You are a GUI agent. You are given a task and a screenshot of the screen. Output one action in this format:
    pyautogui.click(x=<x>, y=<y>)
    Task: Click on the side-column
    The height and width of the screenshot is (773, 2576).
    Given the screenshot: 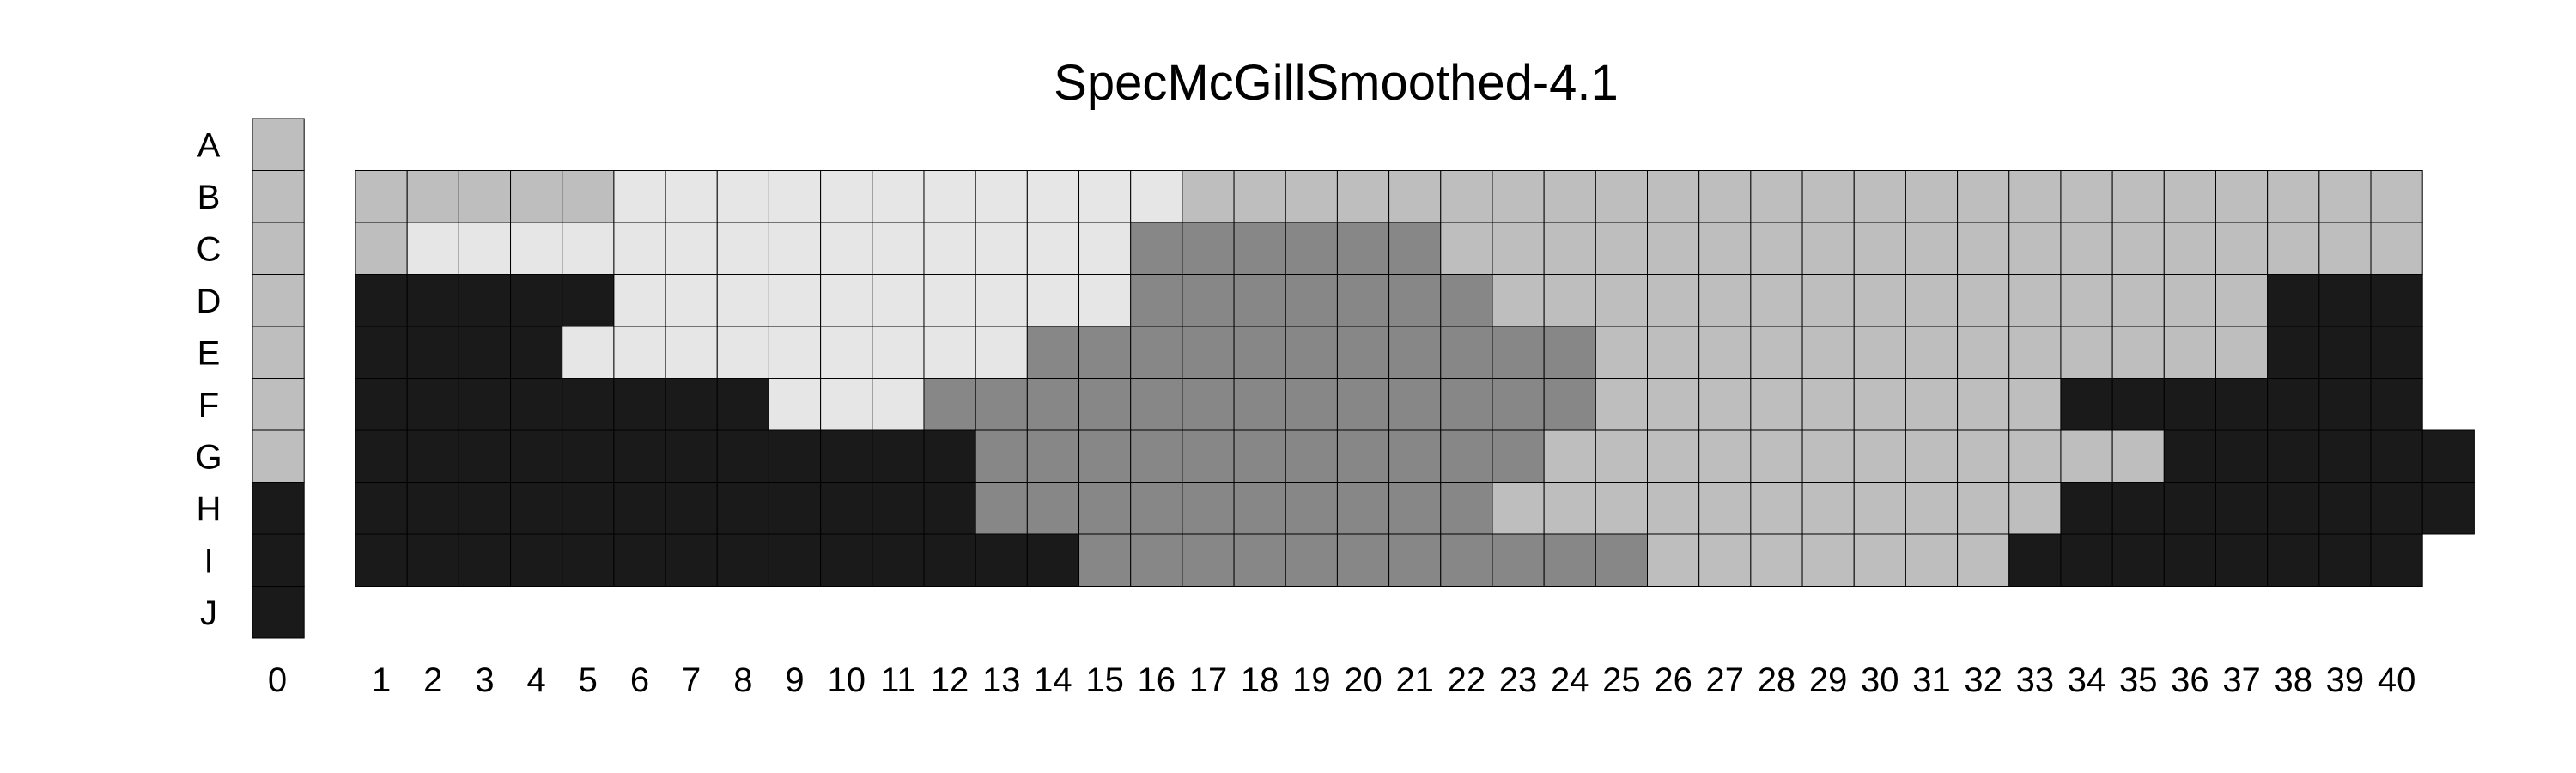 What is the action you would take?
    pyautogui.click(x=279, y=378)
    